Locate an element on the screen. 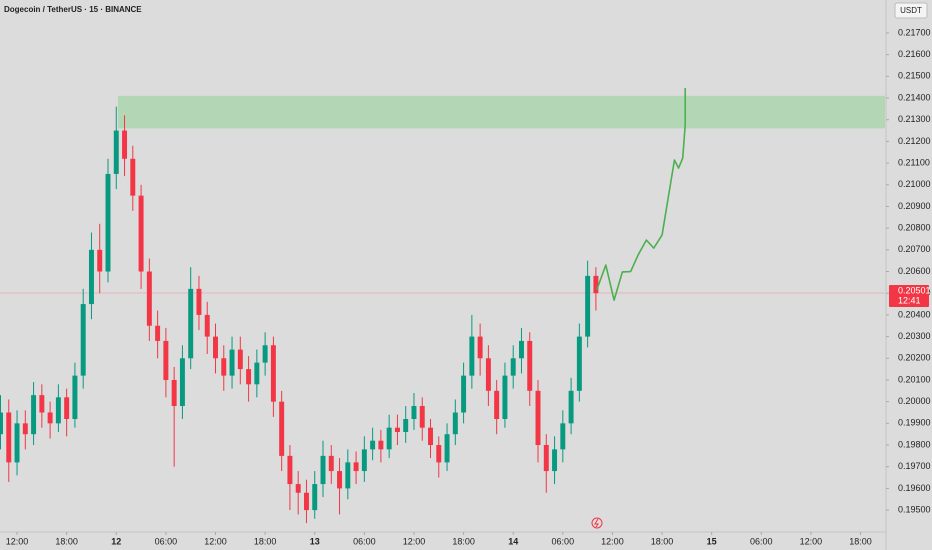  y-tick-label: 0.20700 is located at coordinates (914, 249).